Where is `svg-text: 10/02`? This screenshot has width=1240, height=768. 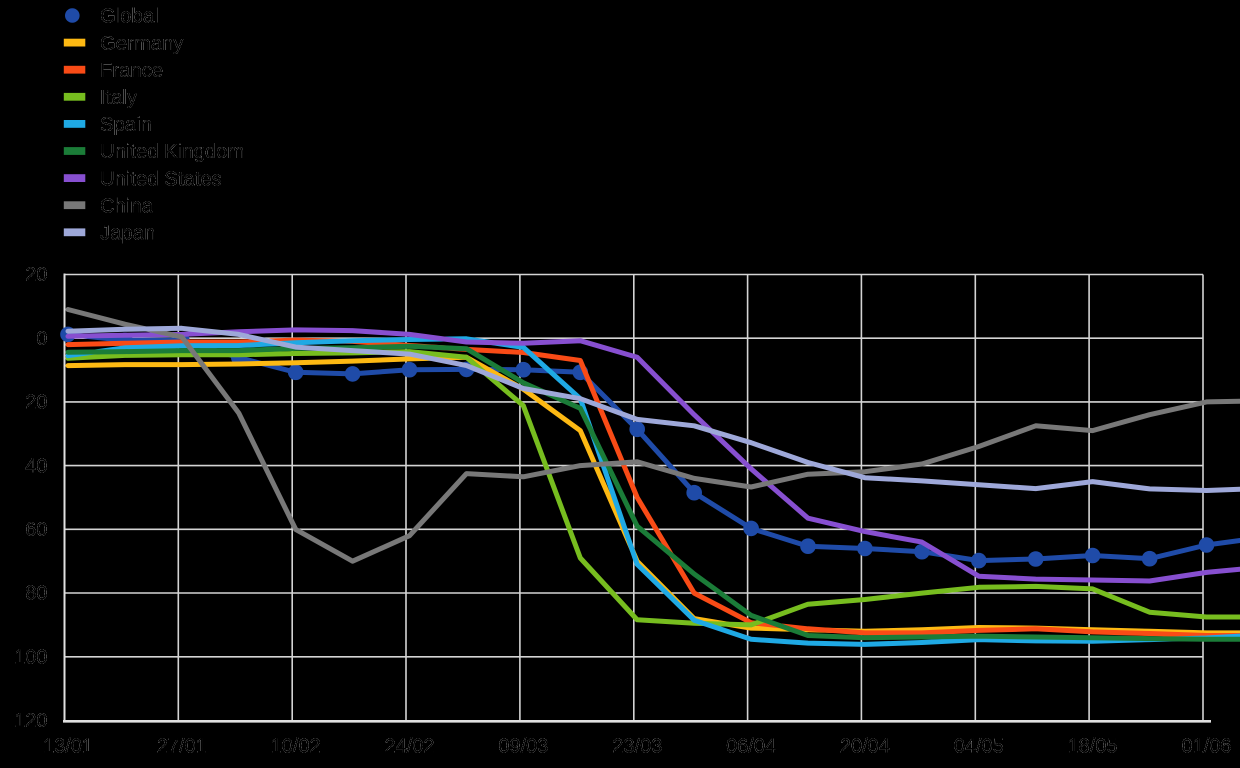 svg-text: 10/02 is located at coordinates (296, 747).